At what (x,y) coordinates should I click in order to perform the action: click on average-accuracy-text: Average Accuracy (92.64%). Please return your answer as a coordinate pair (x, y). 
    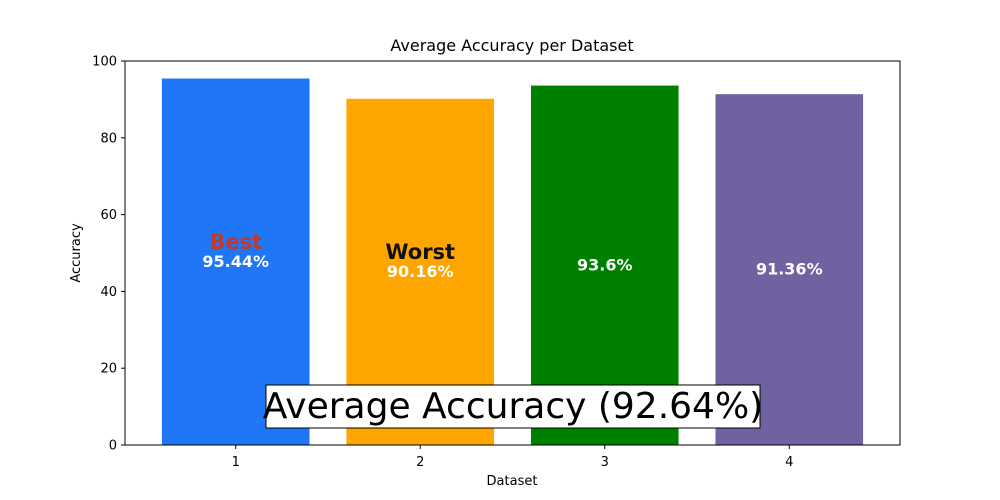
    Looking at the image, I should click on (513, 406).